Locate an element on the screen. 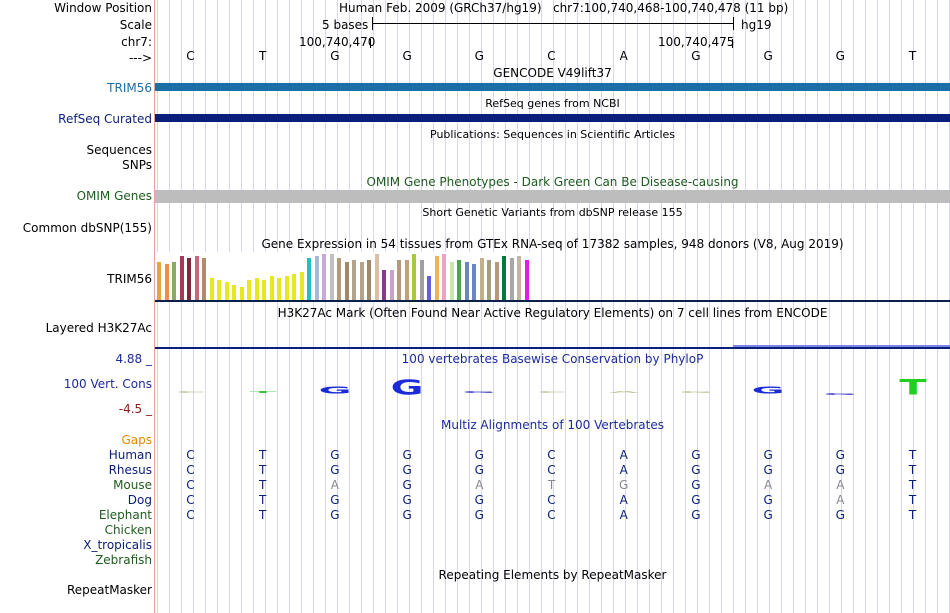 The height and width of the screenshot is (613, 950). h3k27ac-track-label: Layered H3K27Ac is located at coordinates (98, 328).